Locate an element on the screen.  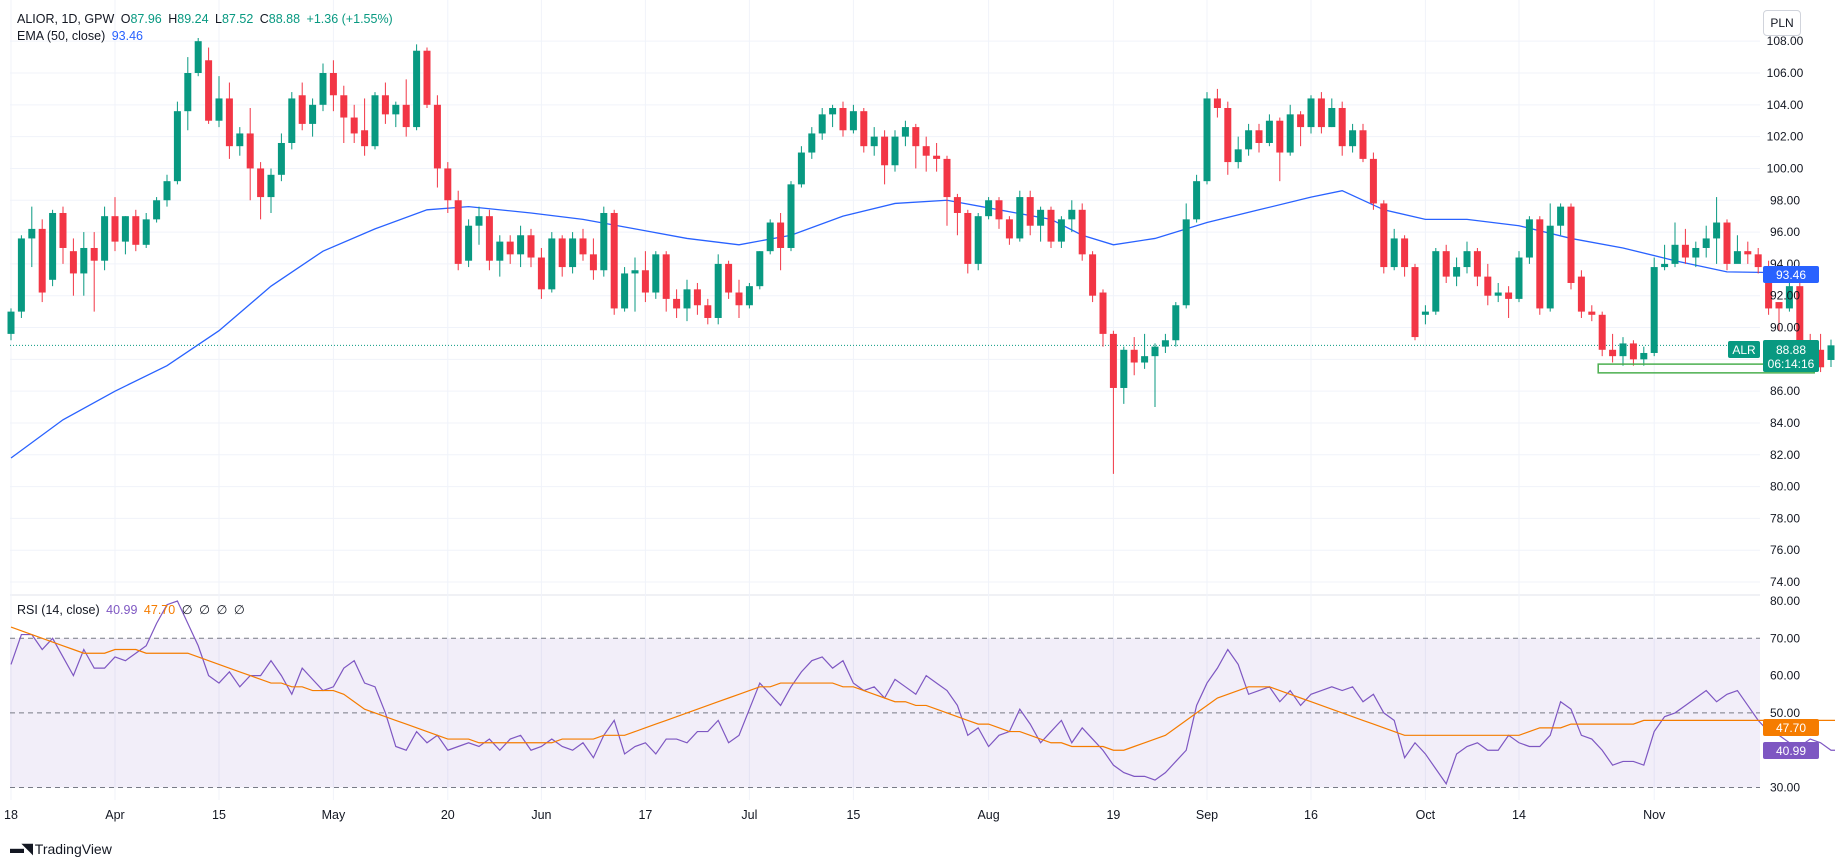
ema-badge-text: 93.46 is located at coordinates (1791, 275).